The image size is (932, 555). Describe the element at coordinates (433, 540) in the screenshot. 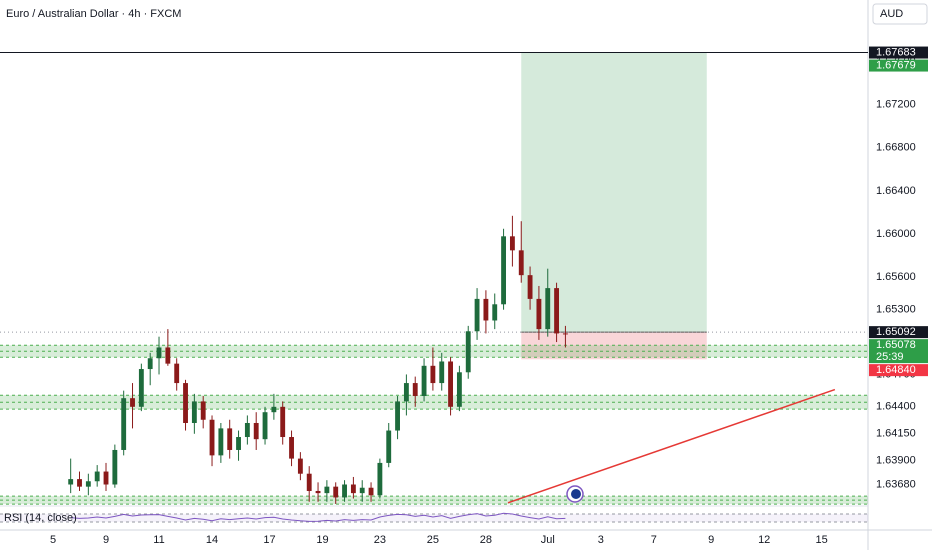

I see `x-tick-label: 25` at that location.